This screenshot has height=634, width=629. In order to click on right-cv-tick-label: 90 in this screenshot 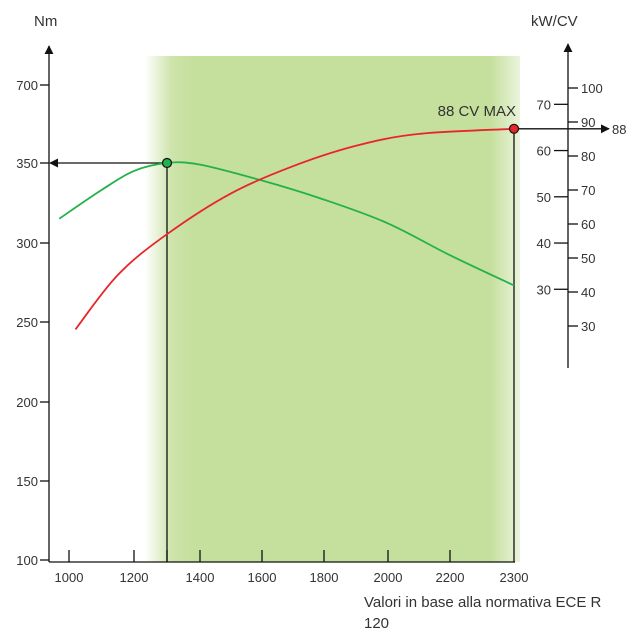, I will do `click(588, 122)`.